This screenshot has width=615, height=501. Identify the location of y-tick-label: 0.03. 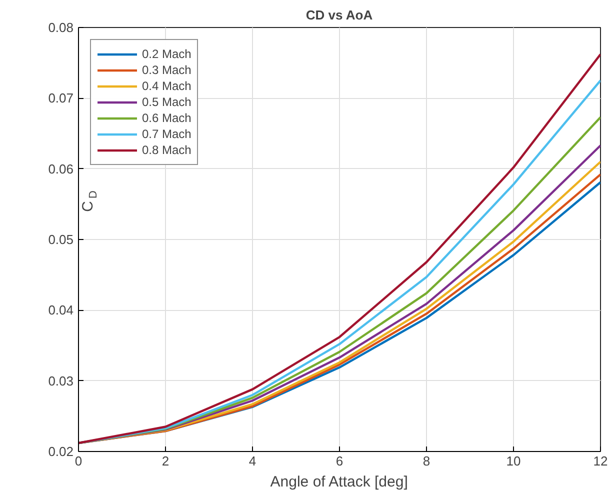
(61, 380).